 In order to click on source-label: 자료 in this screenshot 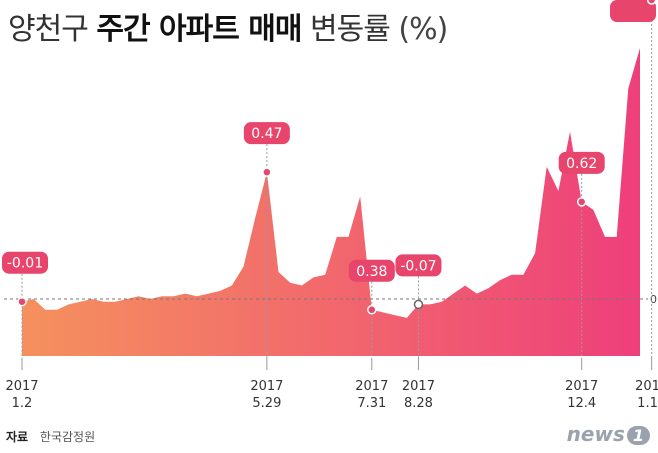, I will do `click(17, 437)`.